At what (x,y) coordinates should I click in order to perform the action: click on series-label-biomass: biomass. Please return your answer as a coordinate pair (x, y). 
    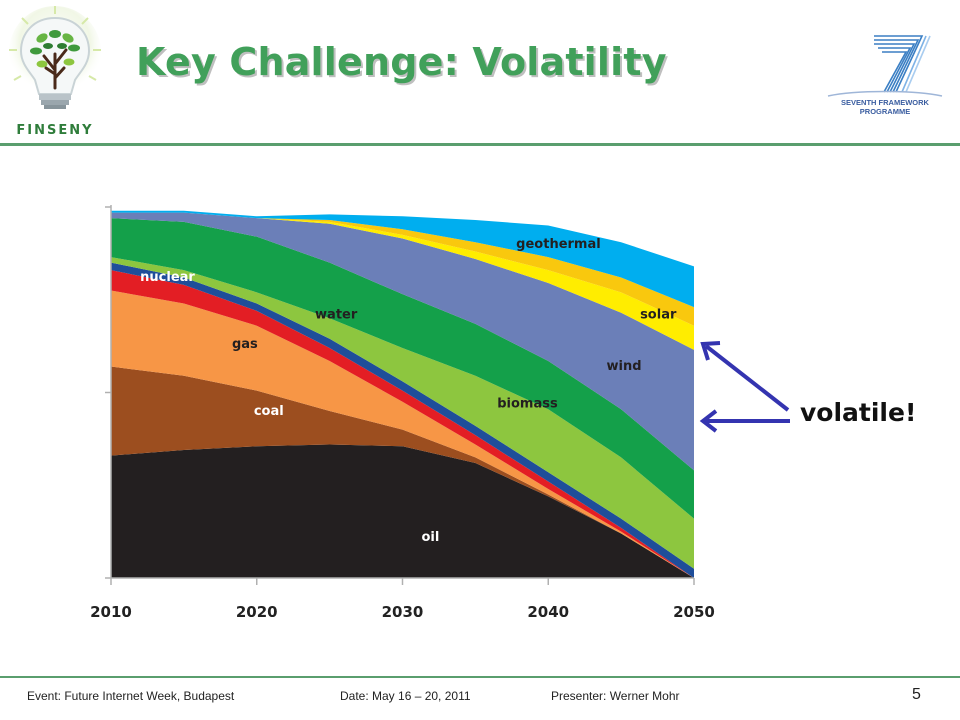
    Looking at the image, I should click on (527, 403).